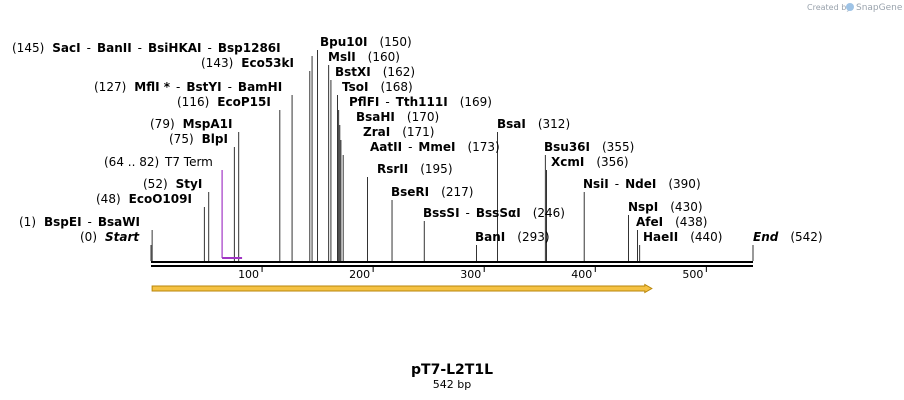 The image size is (904, 400). Describe the element at coordinates (215, 139) in the screenshot. I see `enzyme-name-blpi: BlpI` at that location.